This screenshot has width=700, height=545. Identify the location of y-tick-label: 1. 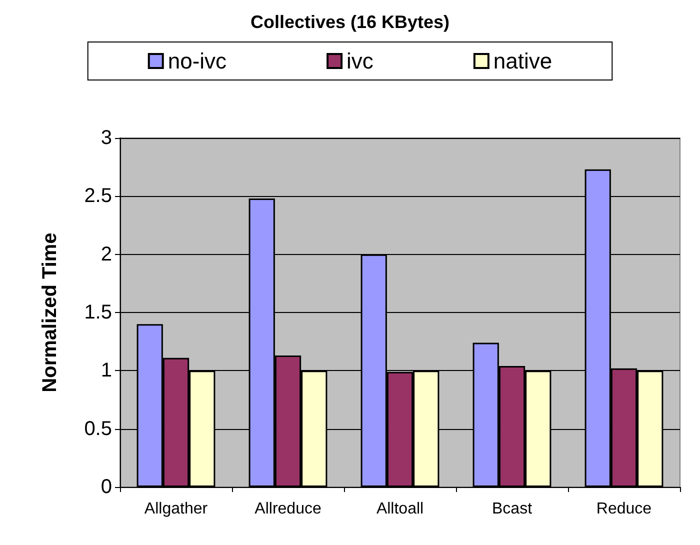
(106, 371).